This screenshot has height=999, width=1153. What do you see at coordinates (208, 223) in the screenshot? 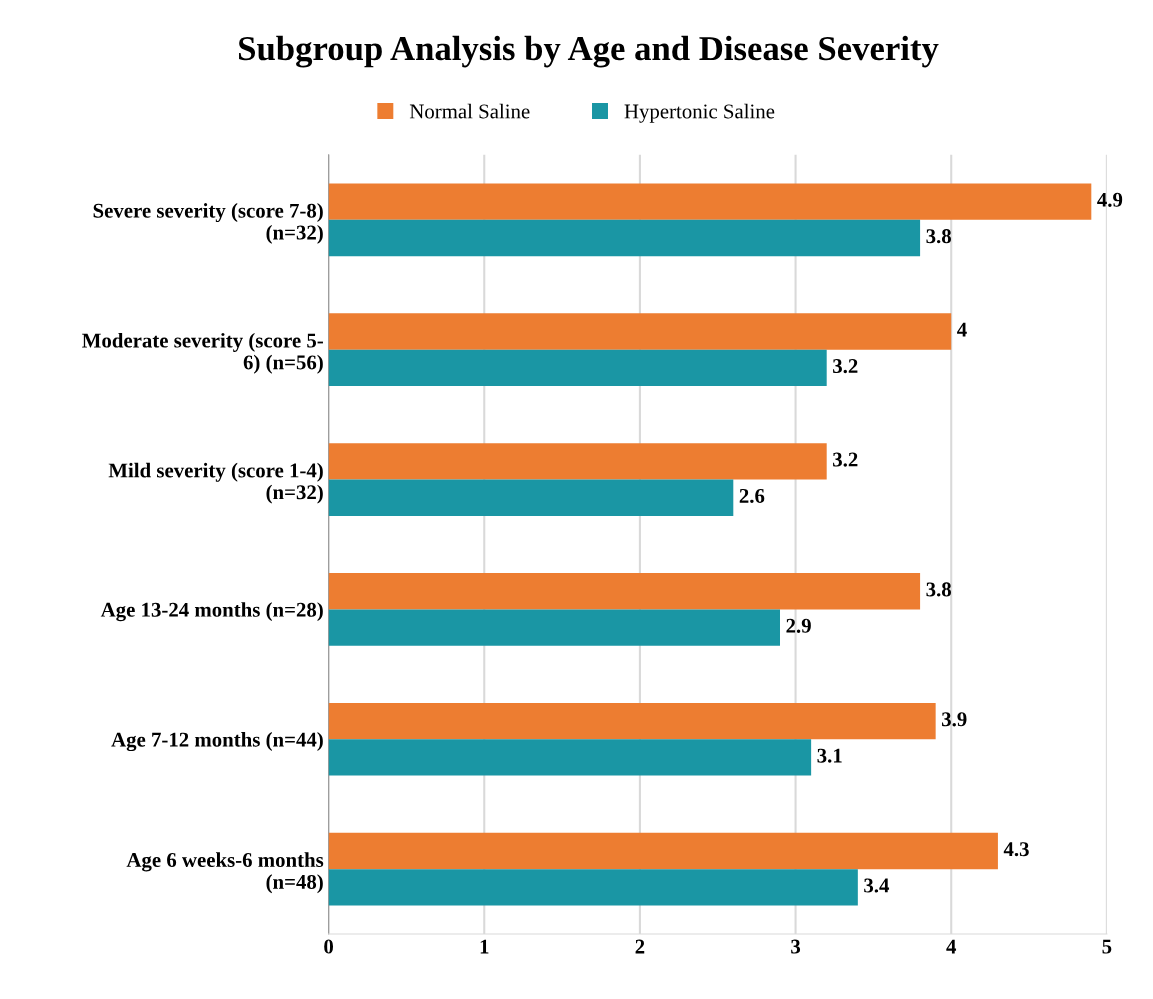
I see `y-tick-label: Severe severity (score 7-8) (n=32)` at bounding box center [208, 223].